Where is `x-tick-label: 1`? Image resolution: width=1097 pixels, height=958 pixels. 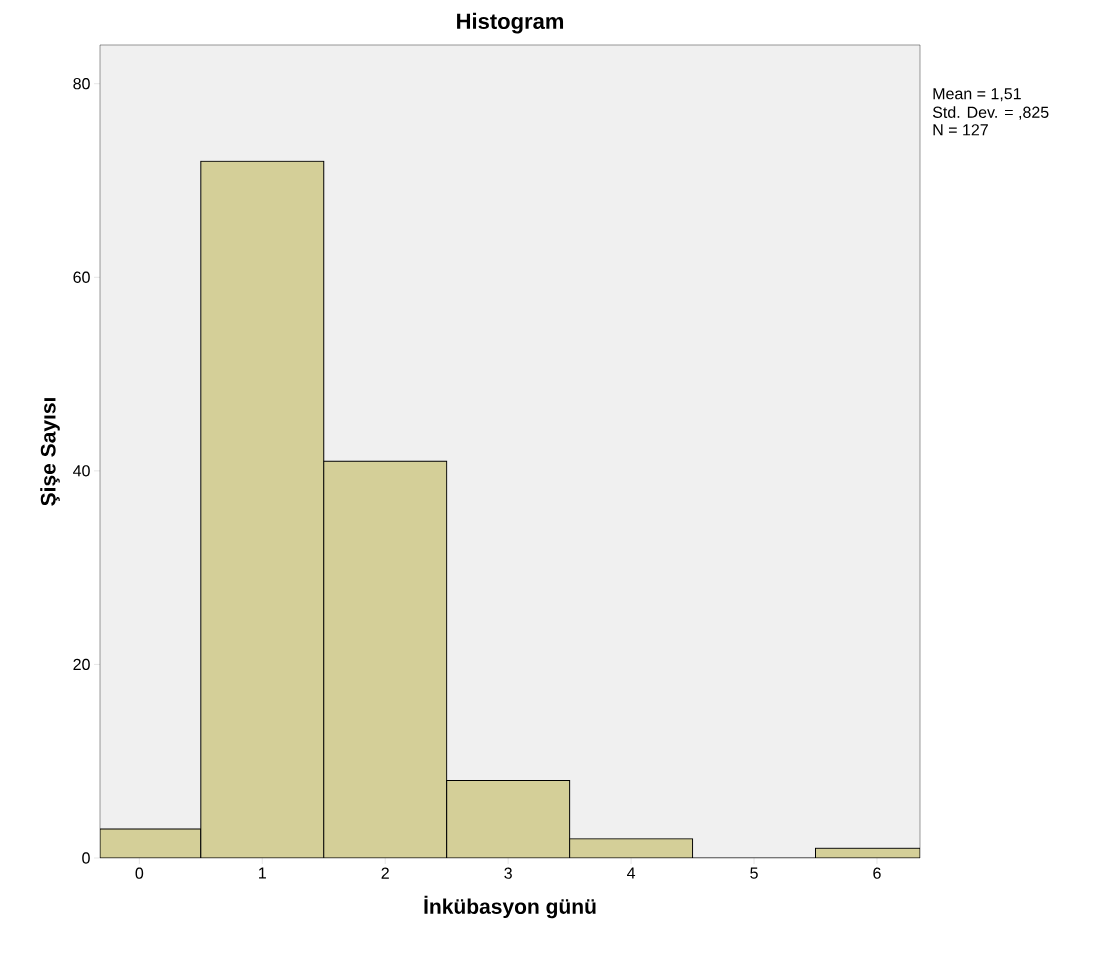 x-tick-label: 1 is located at coordinates (262, 873).